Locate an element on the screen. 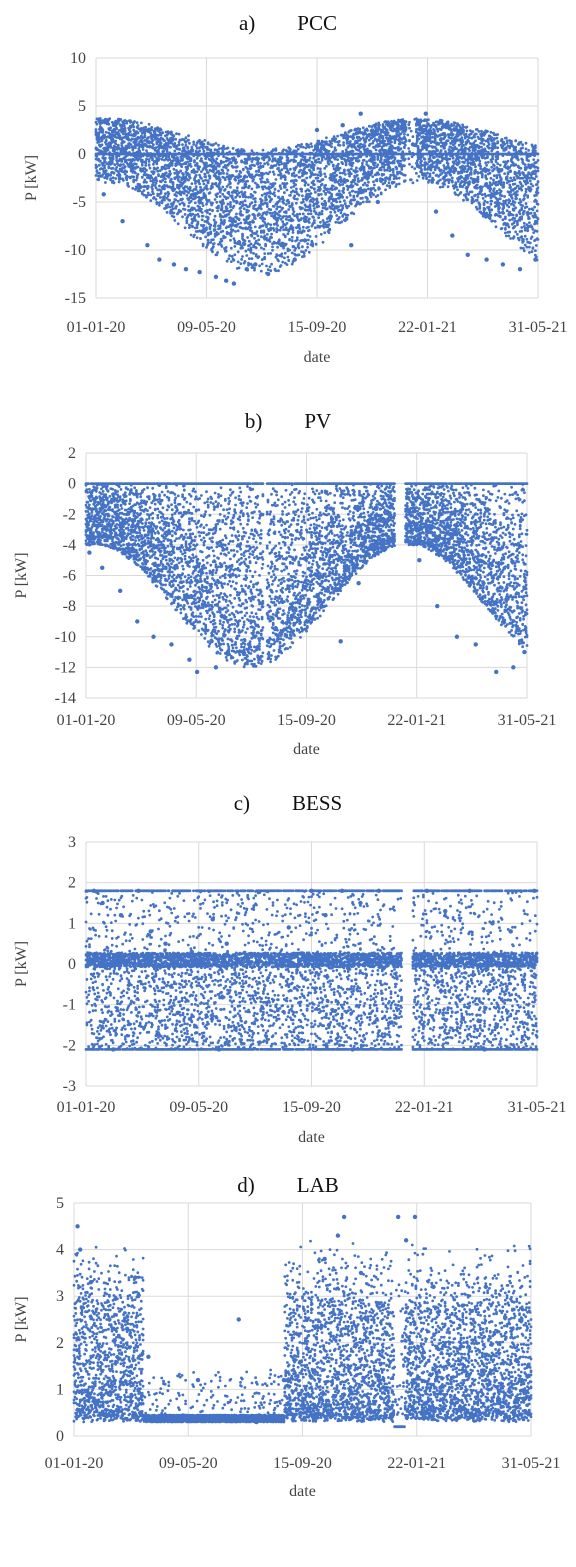  xlabel-pv: date is located at coordinates (306, 749).